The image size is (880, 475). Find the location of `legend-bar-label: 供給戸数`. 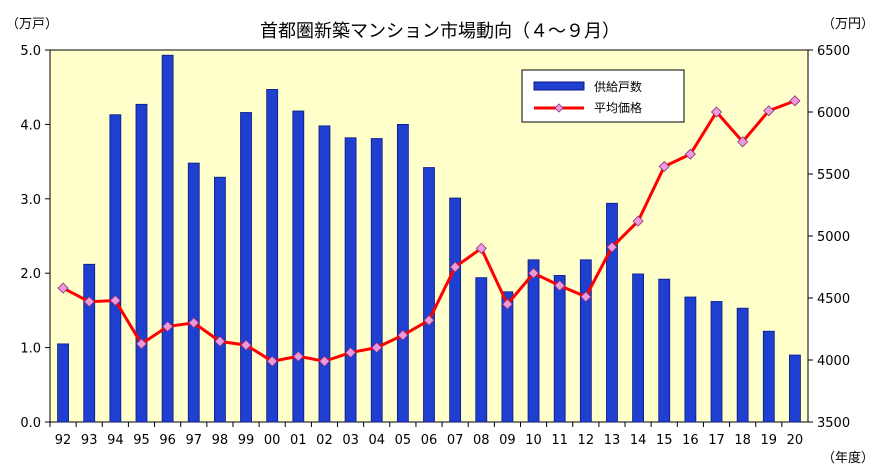

legend-bar-label: 供給戸数 is located at coordinates (618, 86).